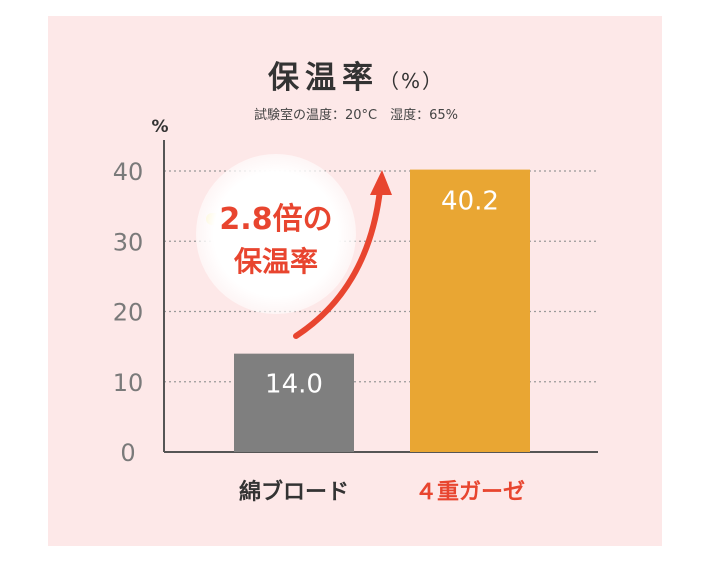  I want to click on chart-subtitle: 試験室の温度：20°C 湿度：65%, so click(355, 115).